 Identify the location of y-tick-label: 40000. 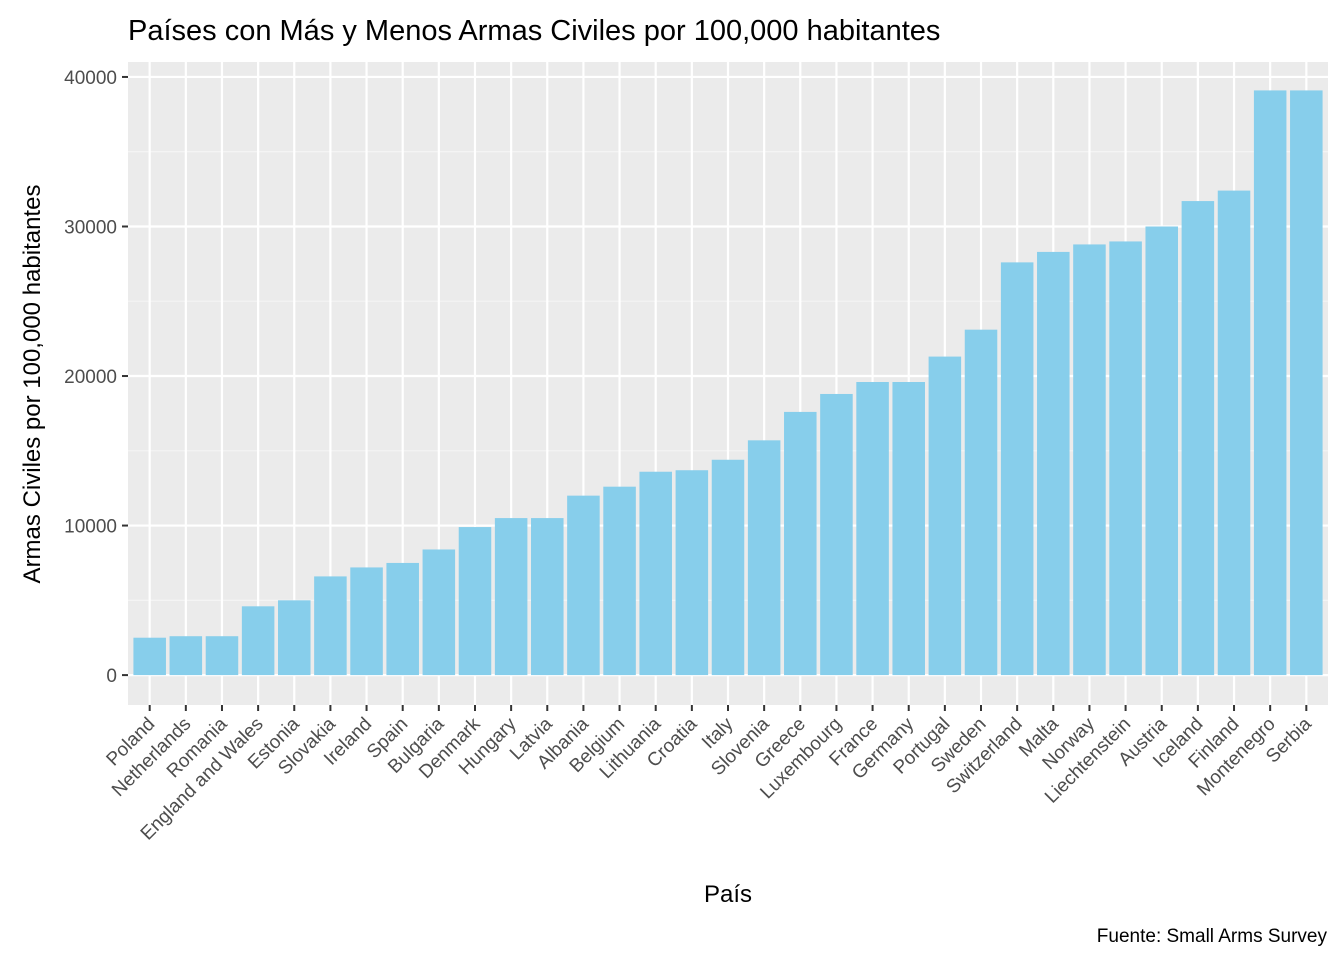
(90, 78).